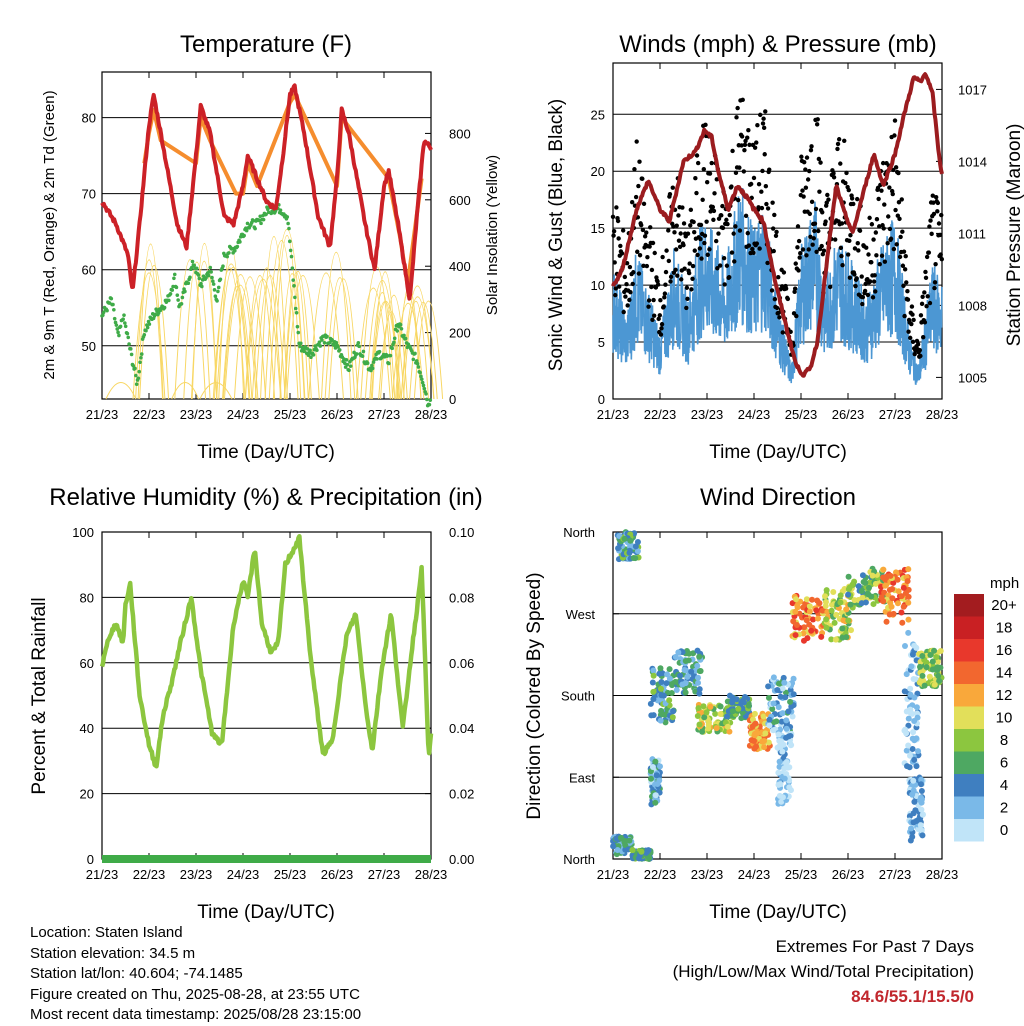  Describe the element at coordinates (778, 912) in the screenshot. I see `direction-xlabel: Time (Day/UTC)` at that location.